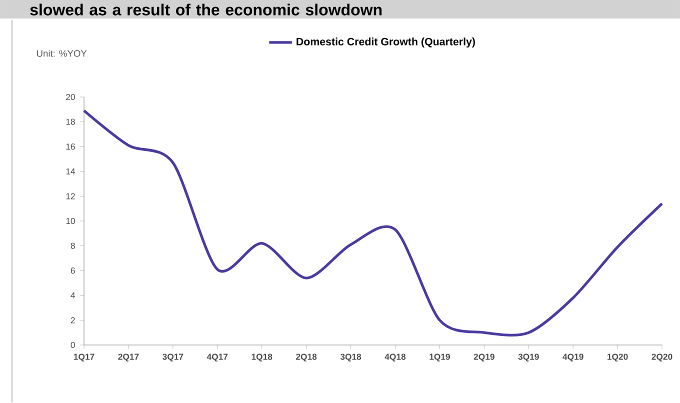 The image size is (680, 403). Describe the element at coordinates (70, 147) in the screenshot. I see `y-tick-label: 16` at that location.